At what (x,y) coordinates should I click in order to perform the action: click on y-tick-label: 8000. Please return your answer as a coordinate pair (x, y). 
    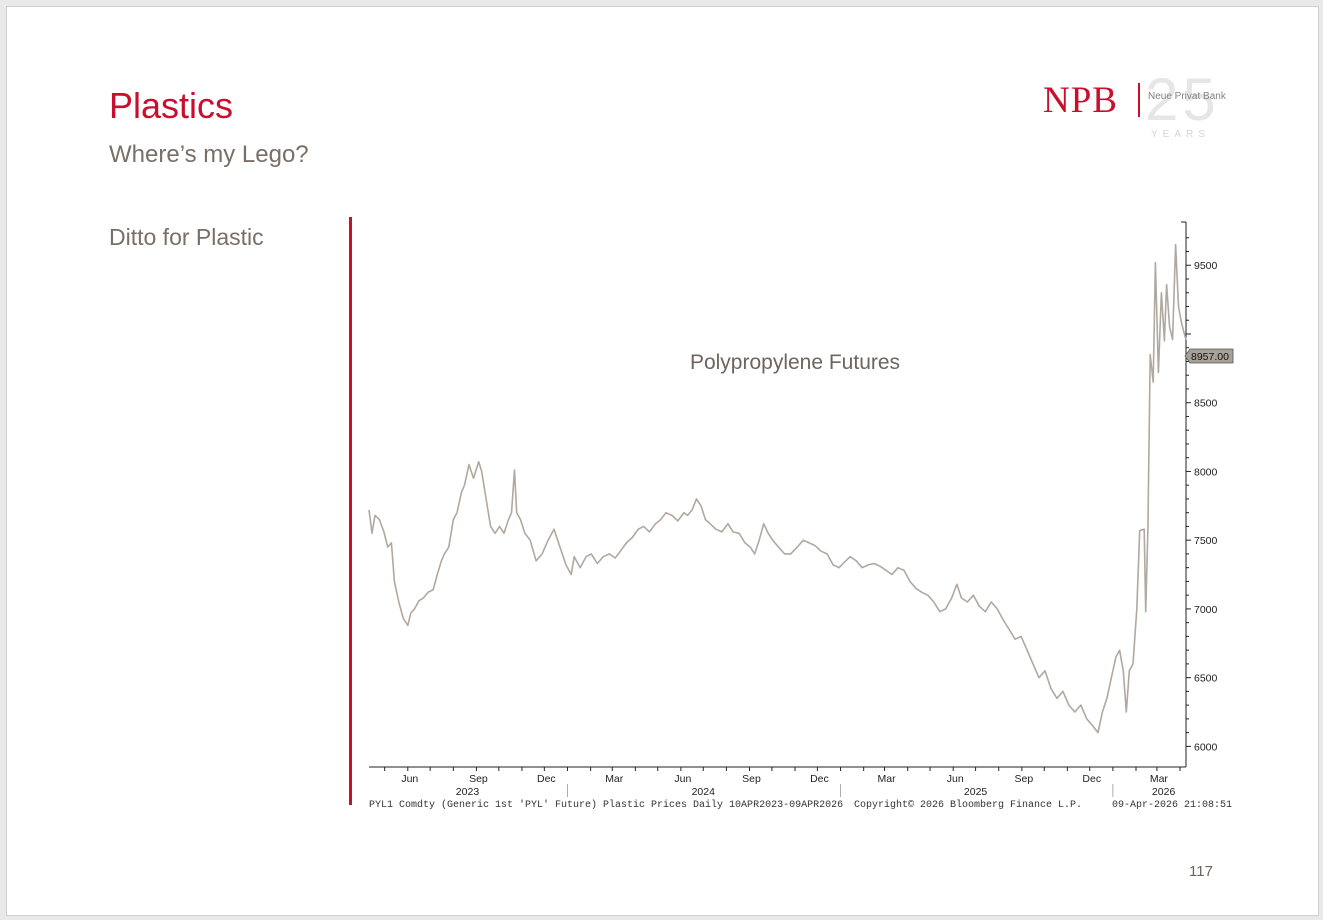
    Looking at the image, I should click on (1206, 472).